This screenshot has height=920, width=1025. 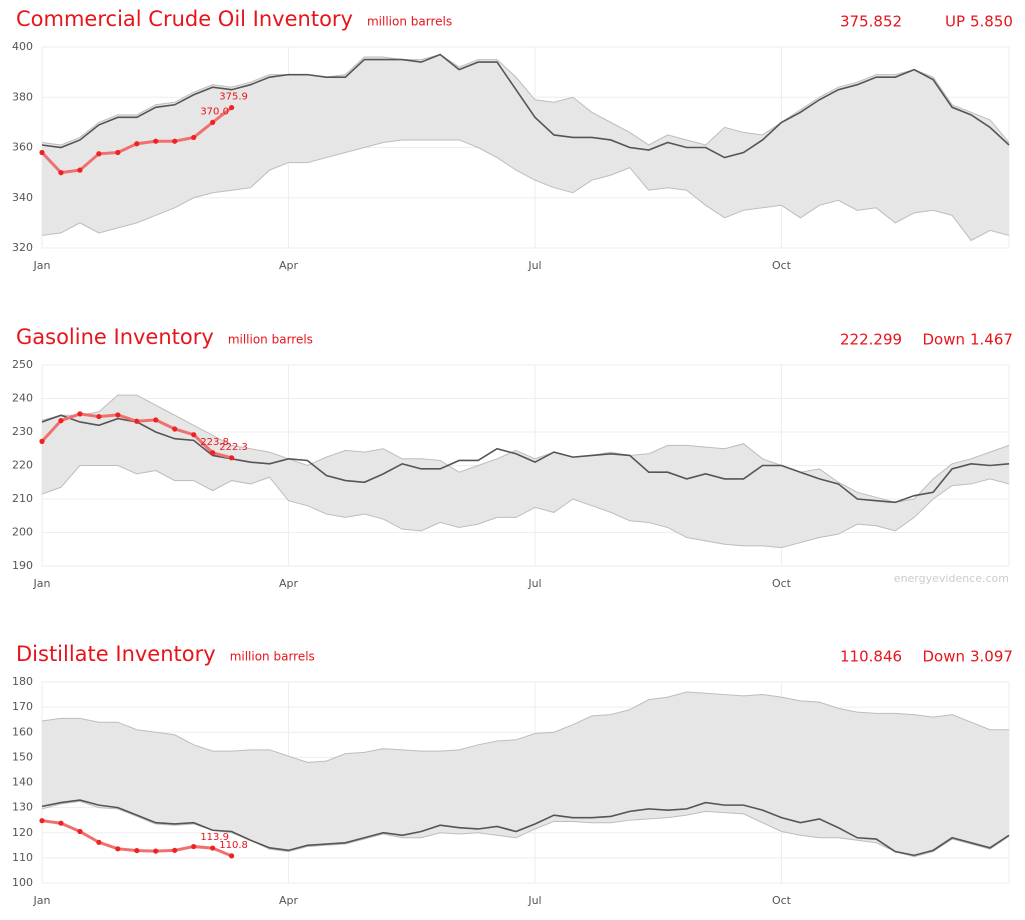 I want to click on y-tick-label: 170, so click(x=22, y=706).